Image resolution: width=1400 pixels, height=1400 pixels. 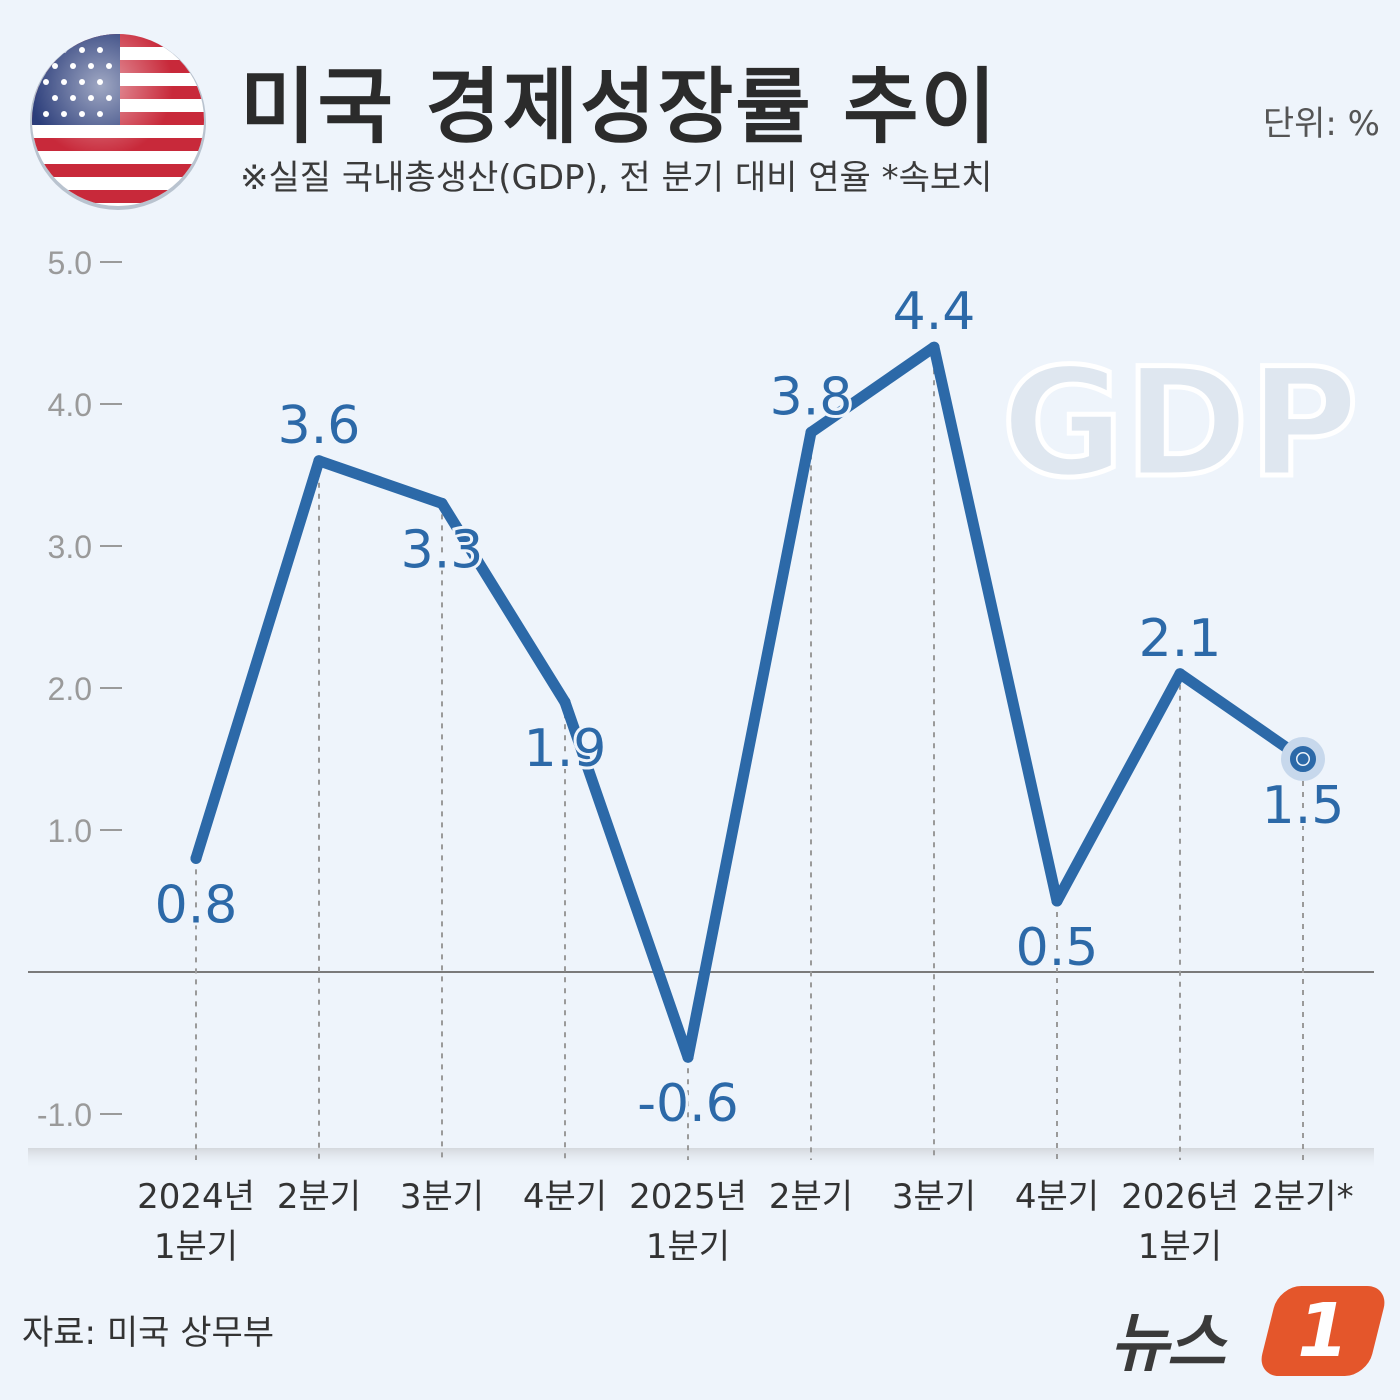 What do you see at coordinates (196, 905) in the screenshot?
I see `data-label: 0.8` at bounding box center [196, 905].